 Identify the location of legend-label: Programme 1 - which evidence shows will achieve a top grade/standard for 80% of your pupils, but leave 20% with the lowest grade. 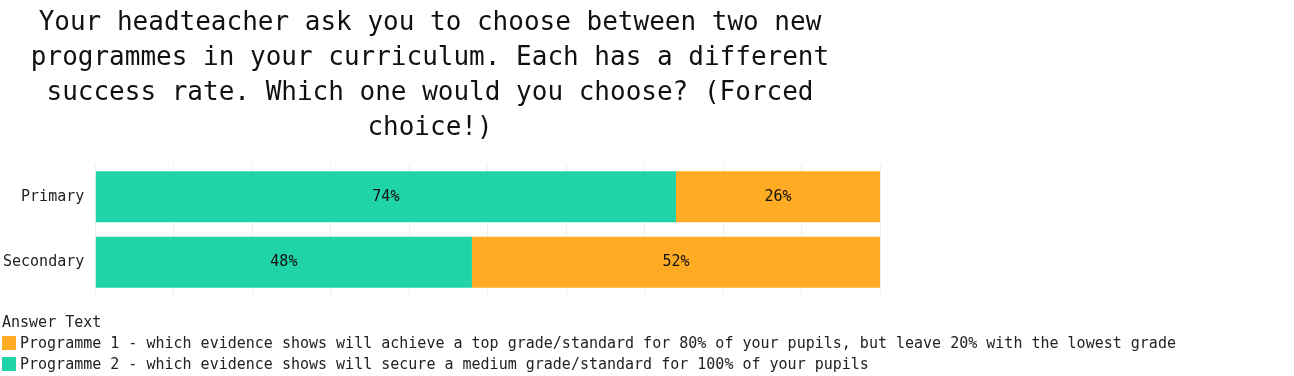
(598, 343).